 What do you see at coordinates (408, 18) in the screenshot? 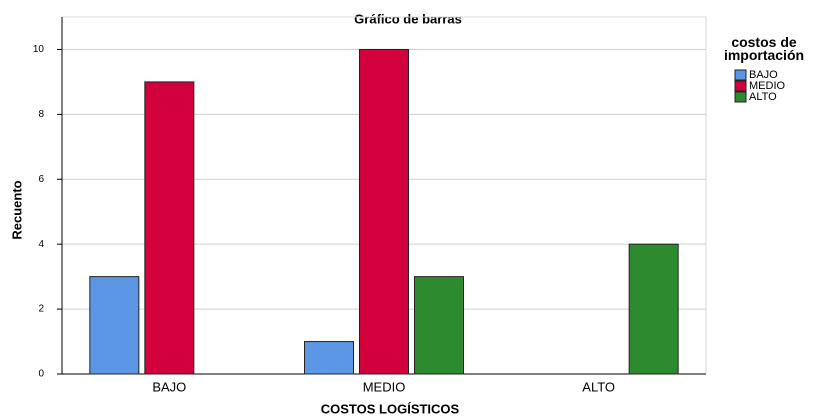
I see `chart-title: Gráfico de barras` at bounding box center [408, 18].